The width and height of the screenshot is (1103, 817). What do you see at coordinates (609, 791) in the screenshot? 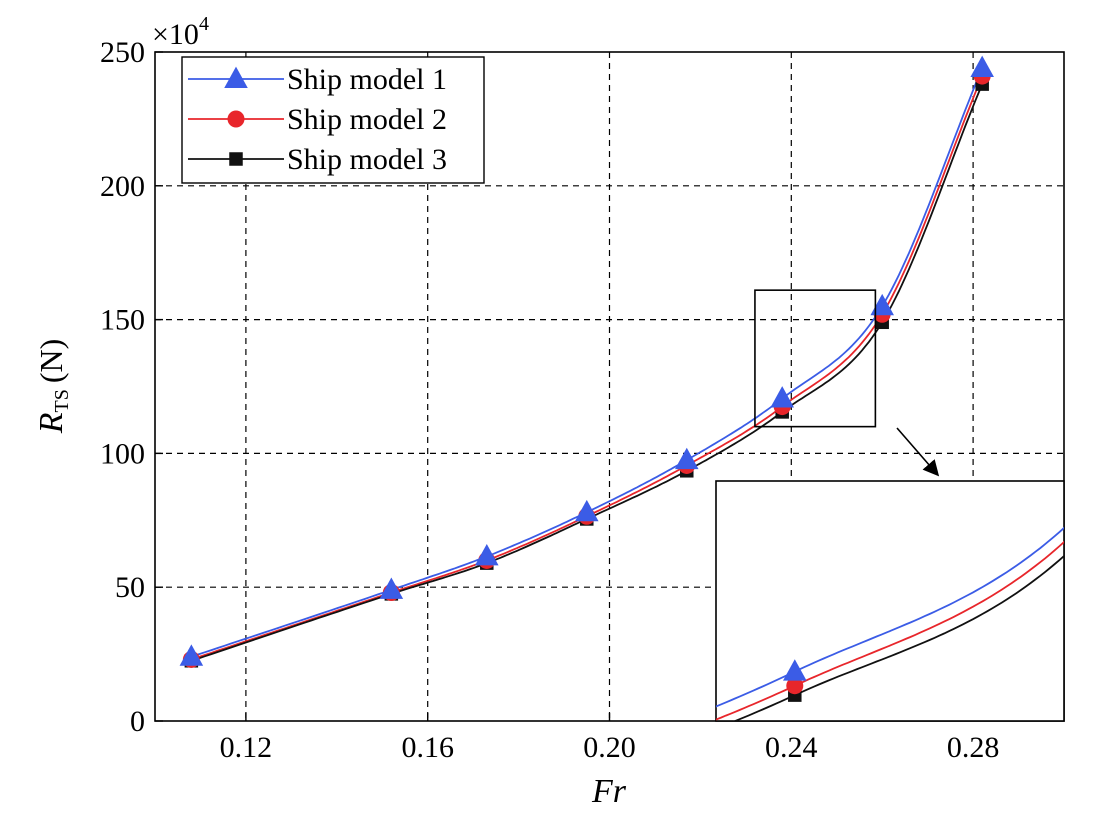
I see `x-axis-title: Fr` at bounding box center [609, 791].